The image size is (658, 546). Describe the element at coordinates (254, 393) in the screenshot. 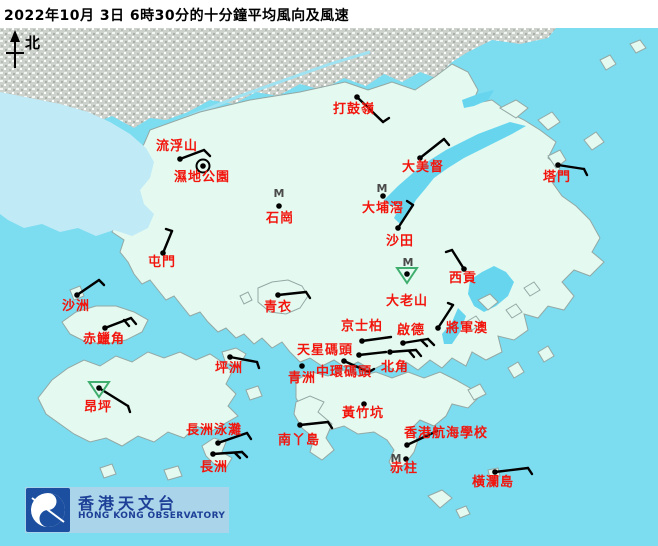

I see `hei-ling-chau` at that location.